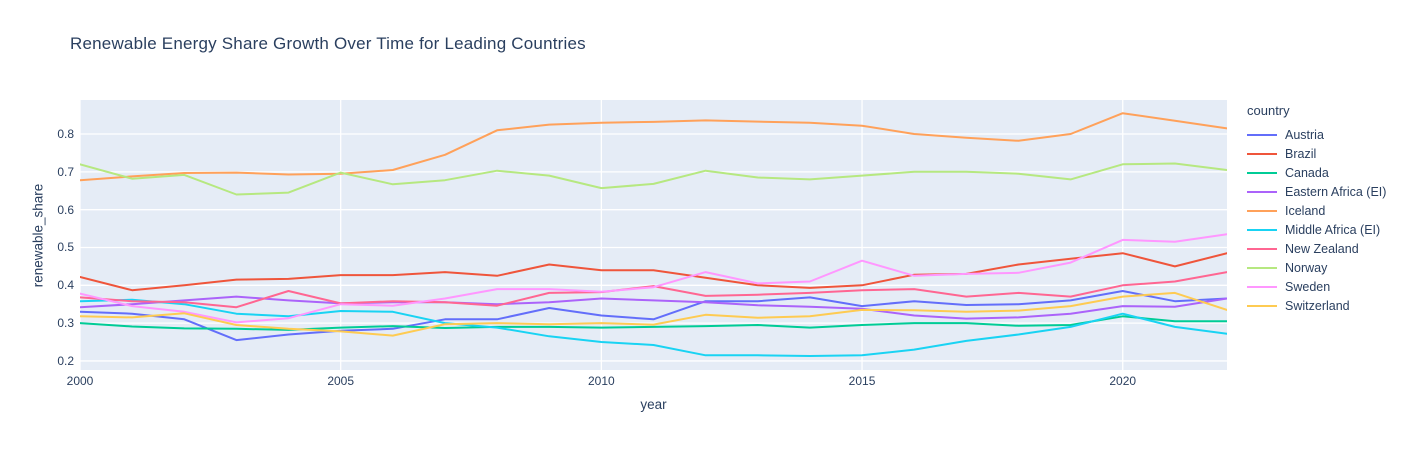  What do you see at coordinates (653, 147) in the screenshot?
I see `series-line-iceland` at bounding box center [653, 147].